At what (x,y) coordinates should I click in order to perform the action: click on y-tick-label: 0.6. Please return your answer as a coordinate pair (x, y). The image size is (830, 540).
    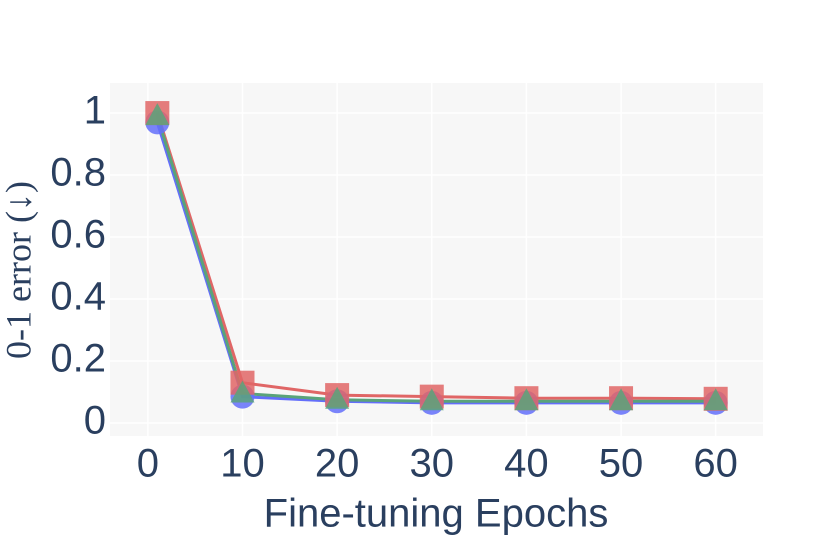
    Looking at the image, I should click on (78, 235).